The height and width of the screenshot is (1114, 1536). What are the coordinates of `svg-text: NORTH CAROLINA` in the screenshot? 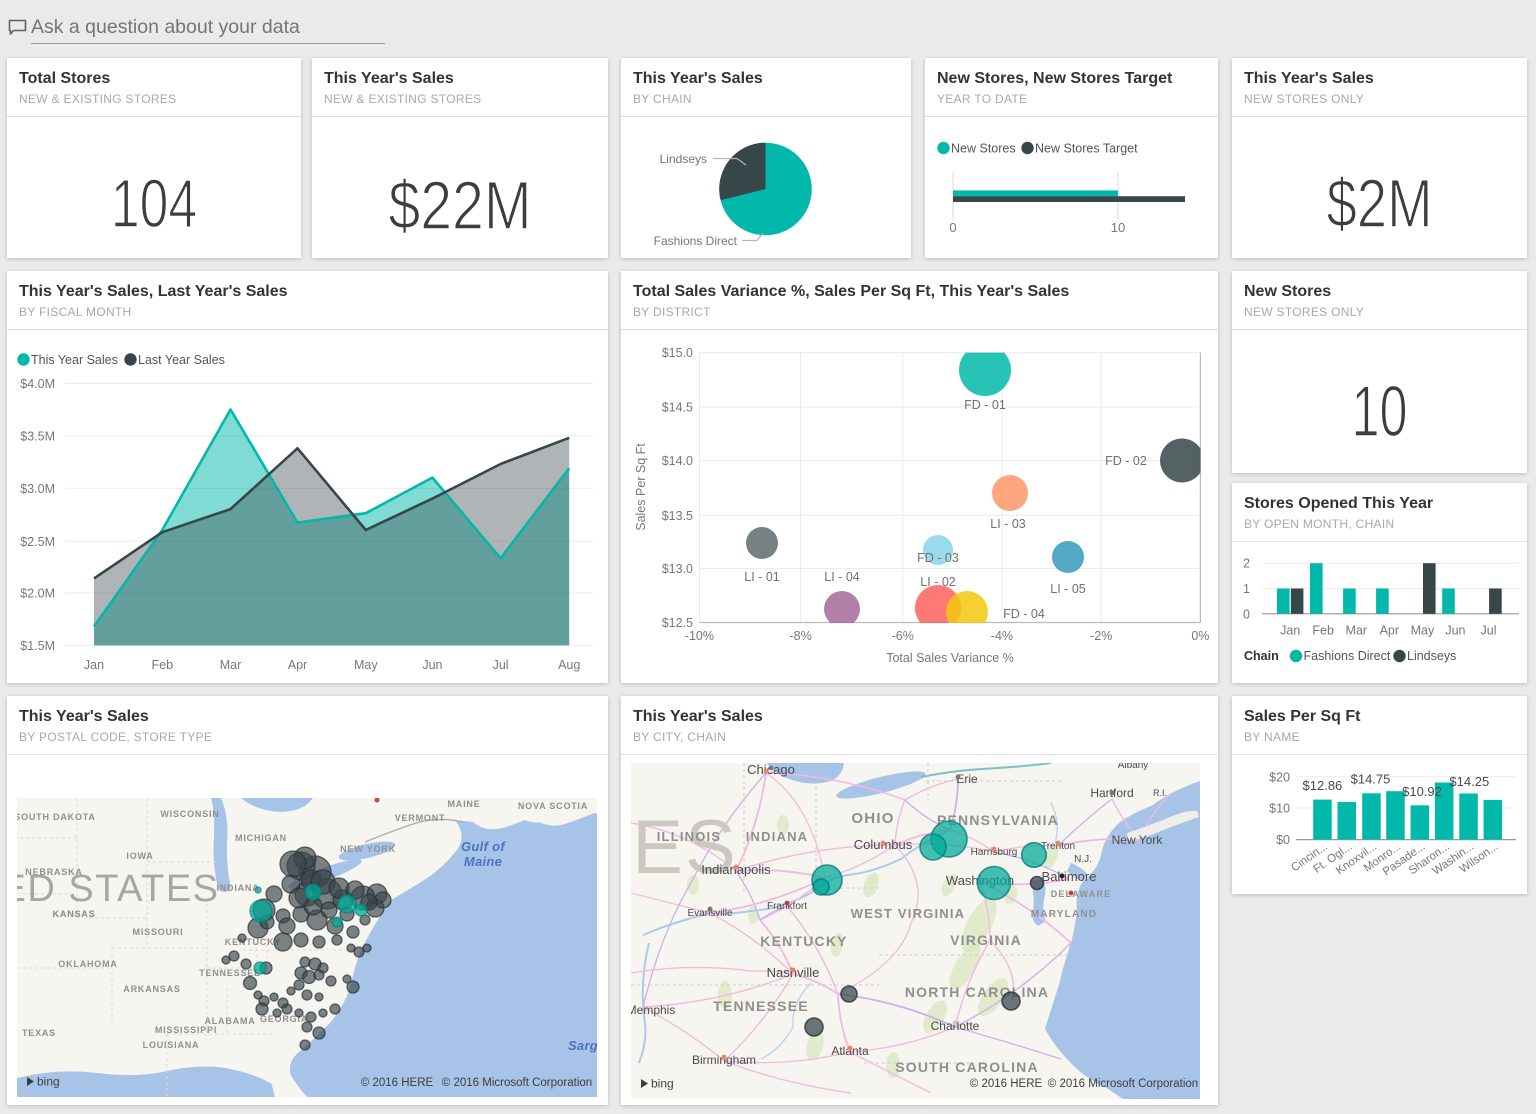 It's located at (977, 992).